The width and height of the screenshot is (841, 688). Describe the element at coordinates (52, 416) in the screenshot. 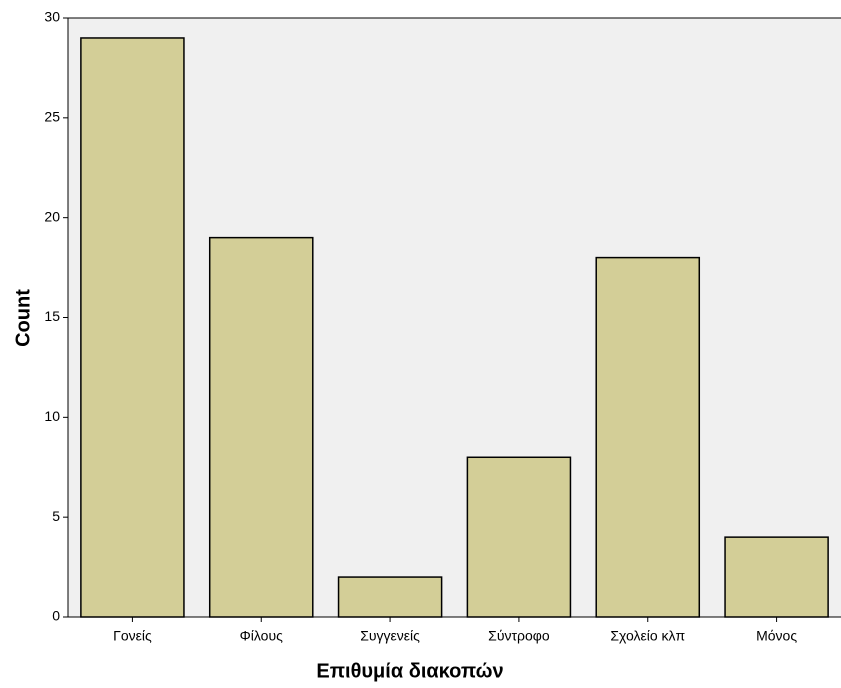

I see `y-tick-label: 10` at that location.